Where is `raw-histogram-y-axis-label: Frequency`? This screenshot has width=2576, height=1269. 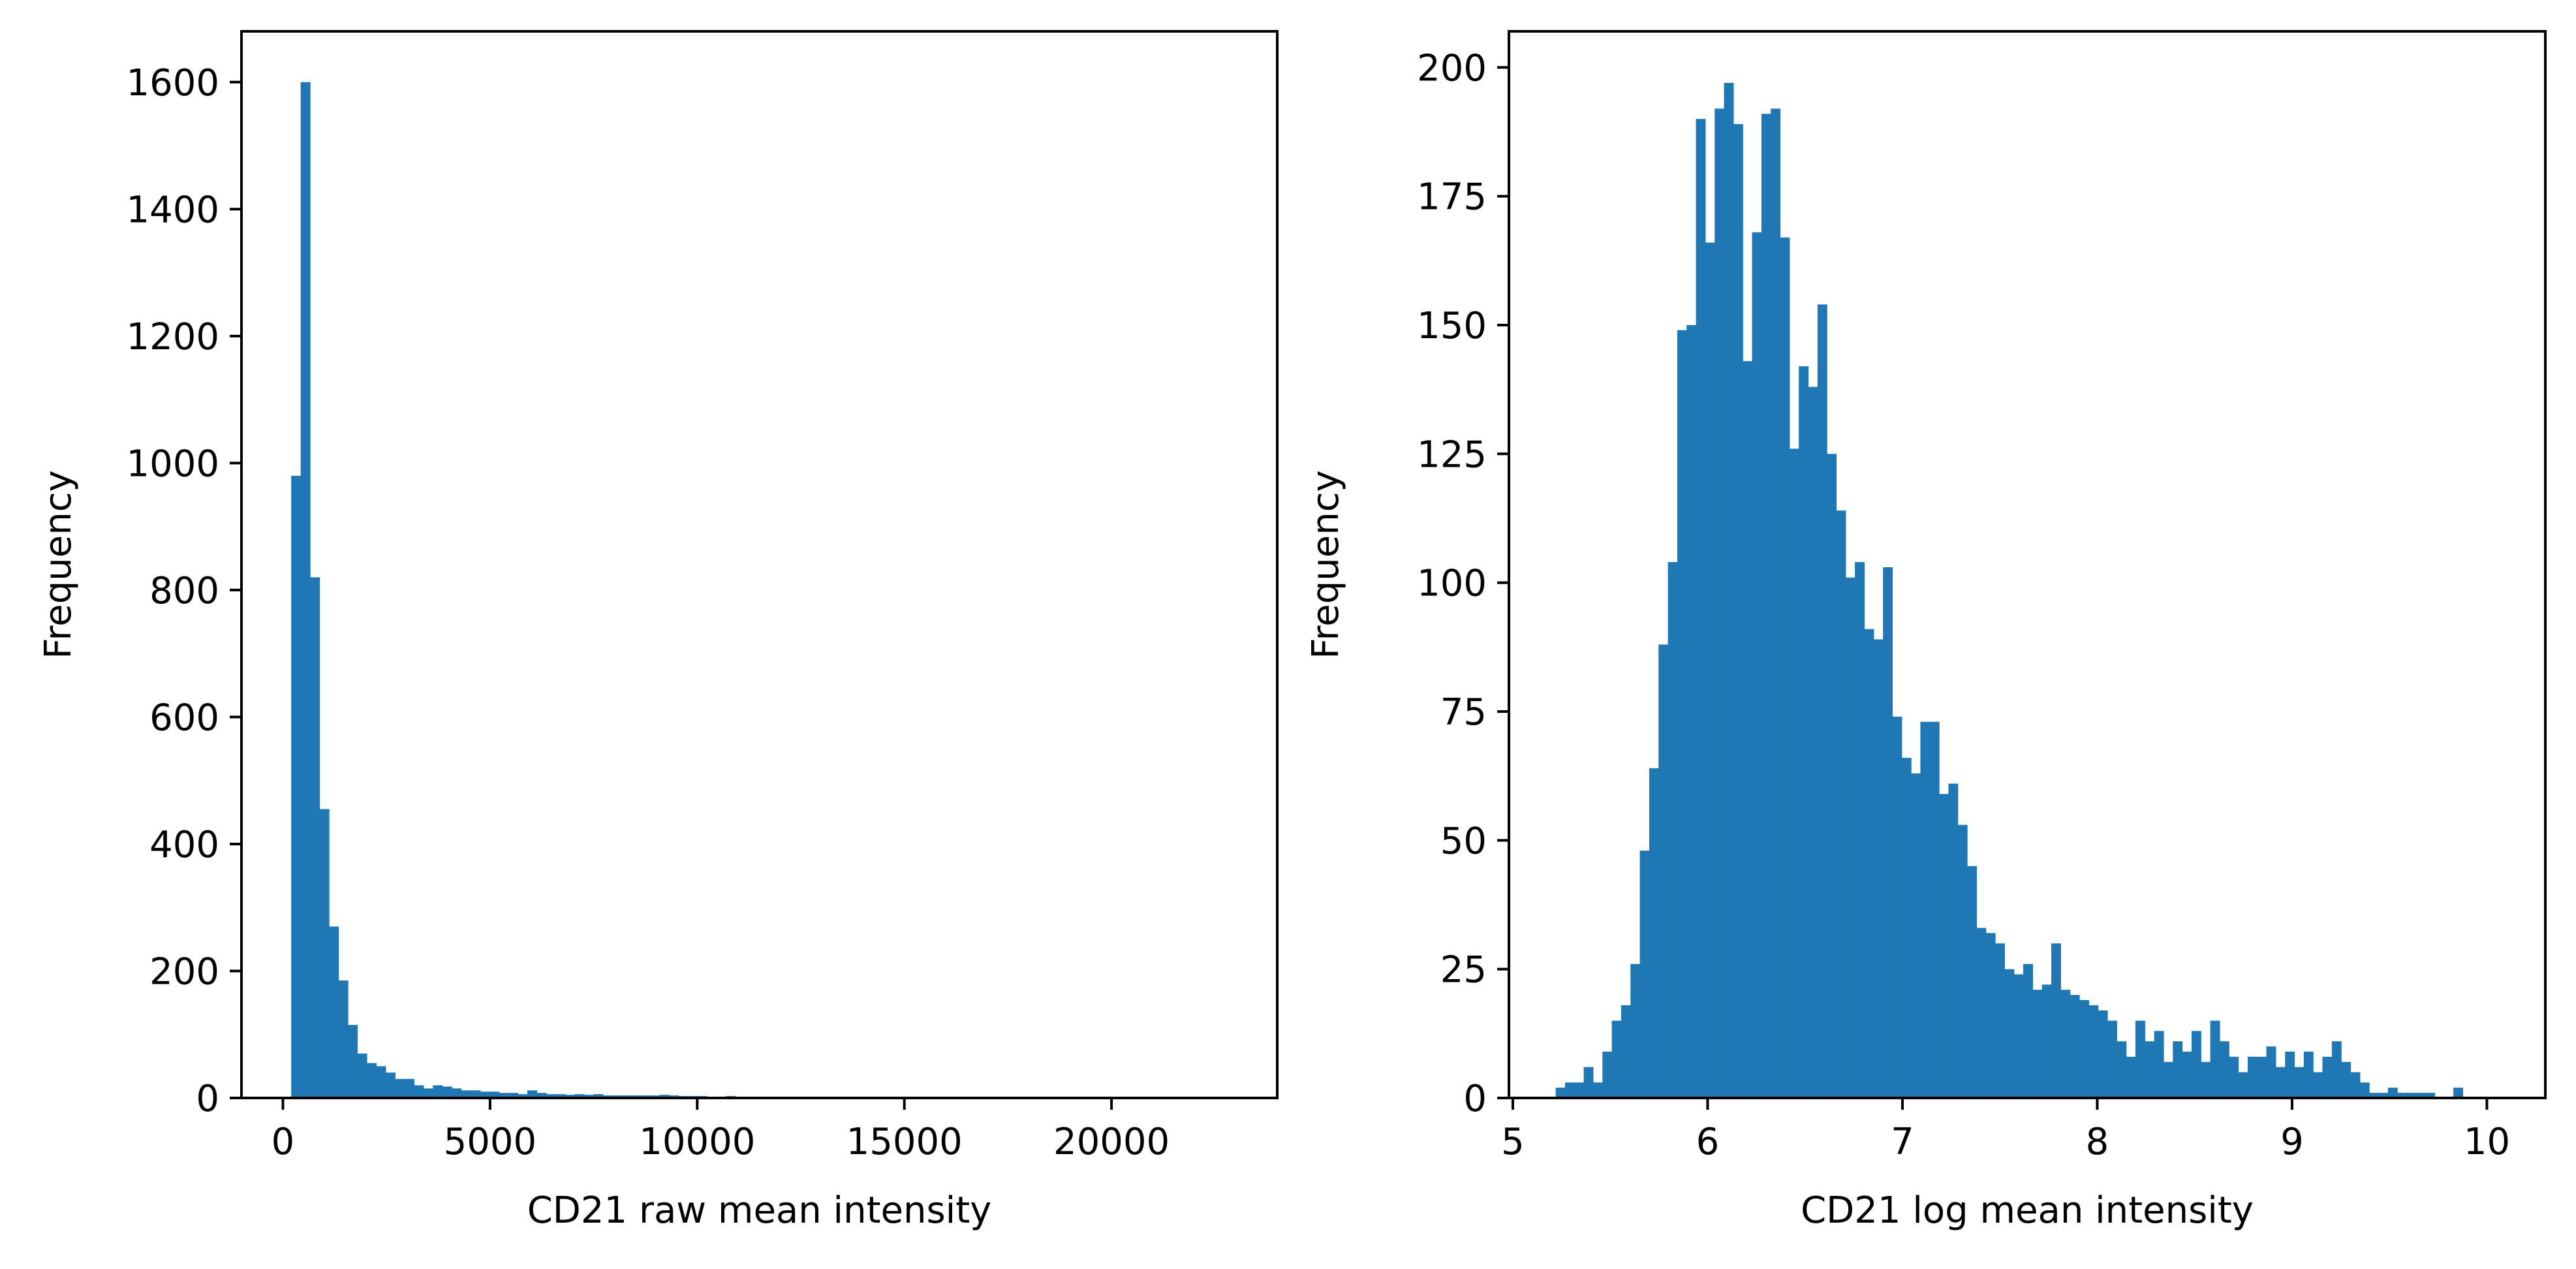 raw-histogram-y-axis-label: Frequency is located at coordinates (58, 564).